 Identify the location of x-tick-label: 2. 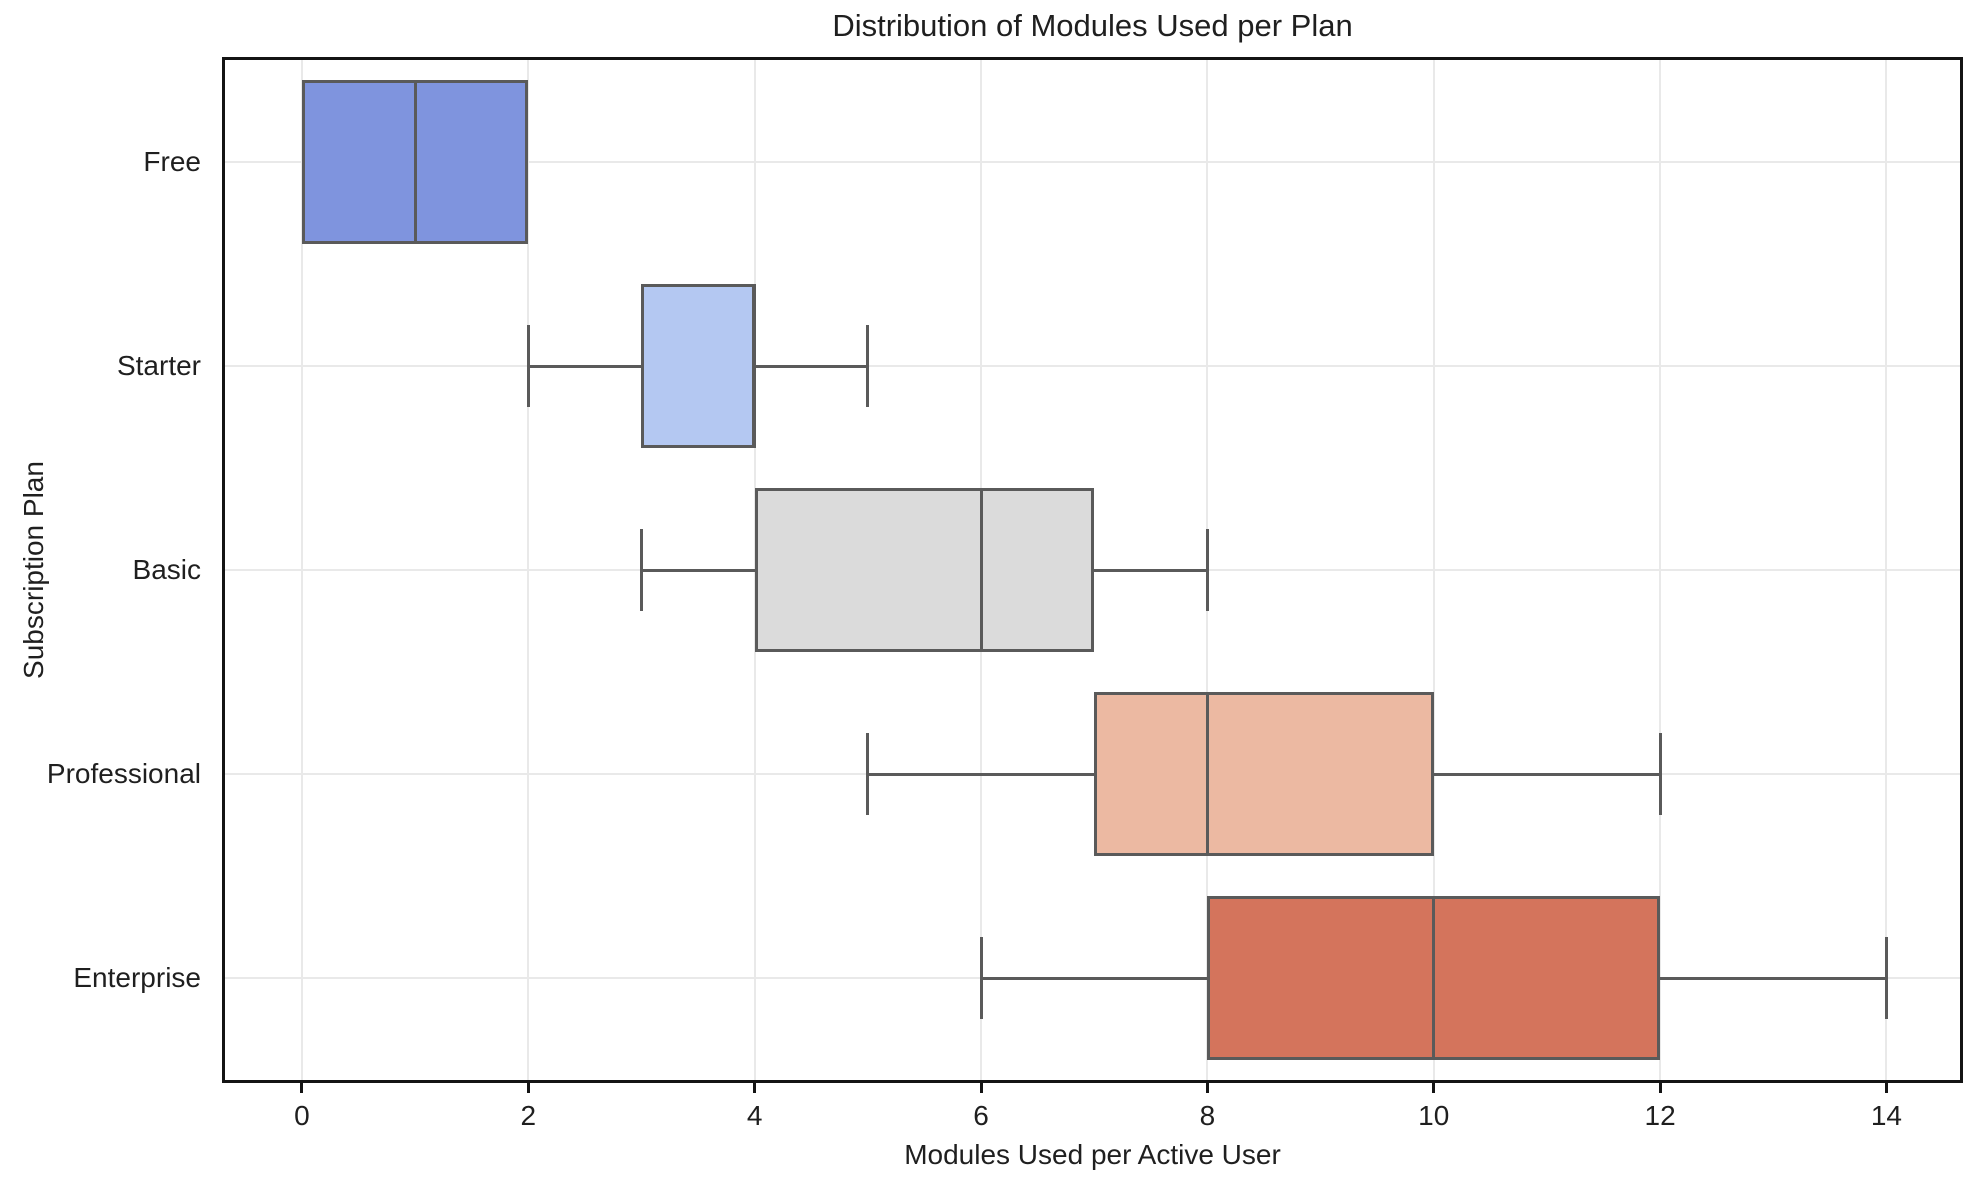
(528, 1115).